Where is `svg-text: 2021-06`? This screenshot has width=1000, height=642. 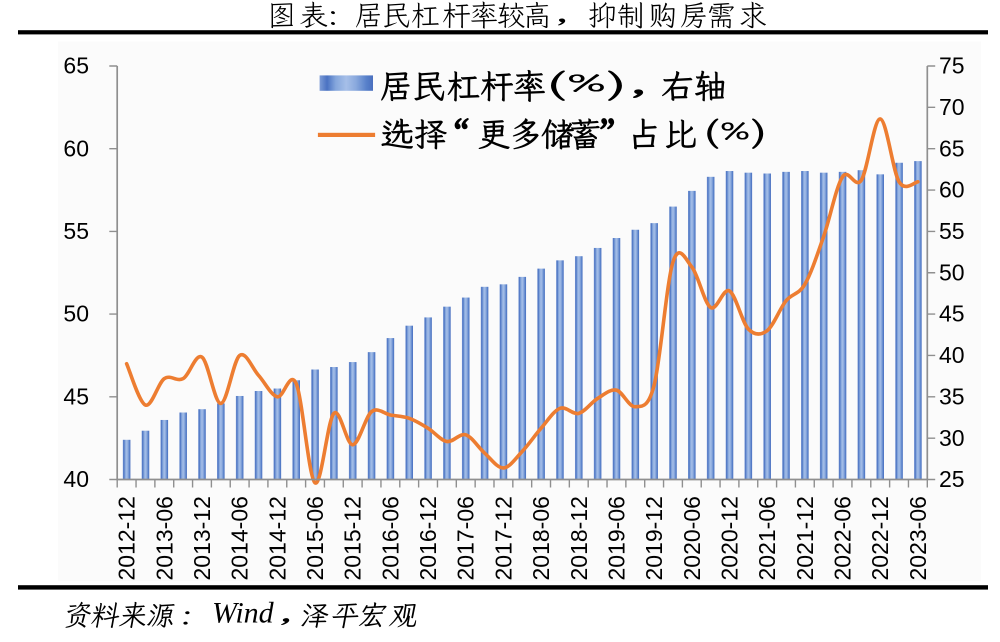 svg-text: 2021-06 is located at coordinates (767, 538).